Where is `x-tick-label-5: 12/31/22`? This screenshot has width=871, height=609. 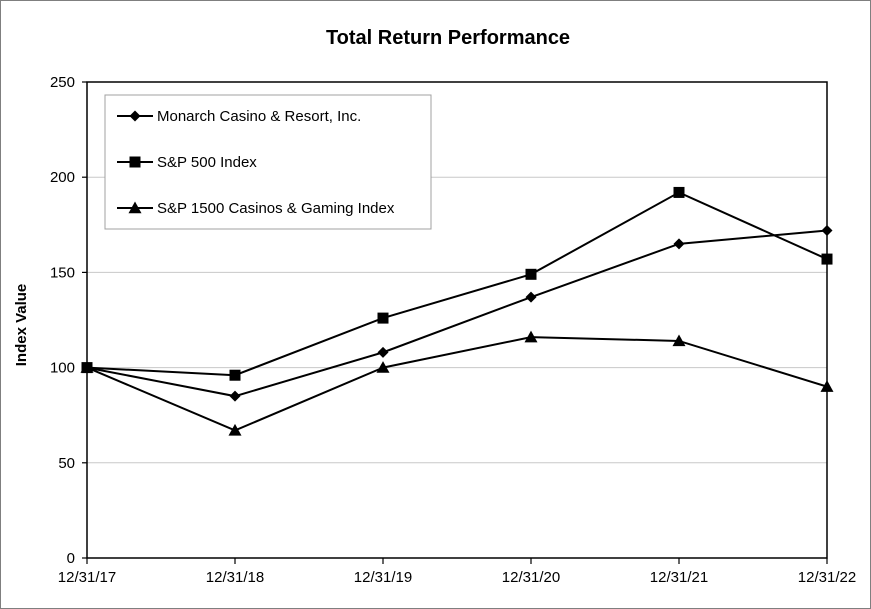 x-tick-label-5: 12/31/22 is located at coordinates (827, 577).